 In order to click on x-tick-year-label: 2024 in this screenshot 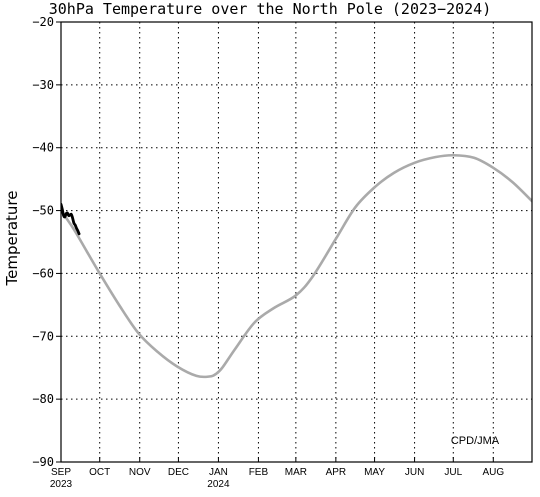, I will do `click(218, 484)`.